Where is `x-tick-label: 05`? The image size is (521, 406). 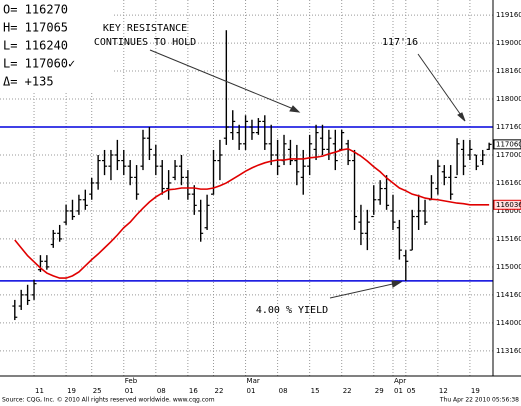
x-tick-label: 05 is located at coordinates (411, 391).